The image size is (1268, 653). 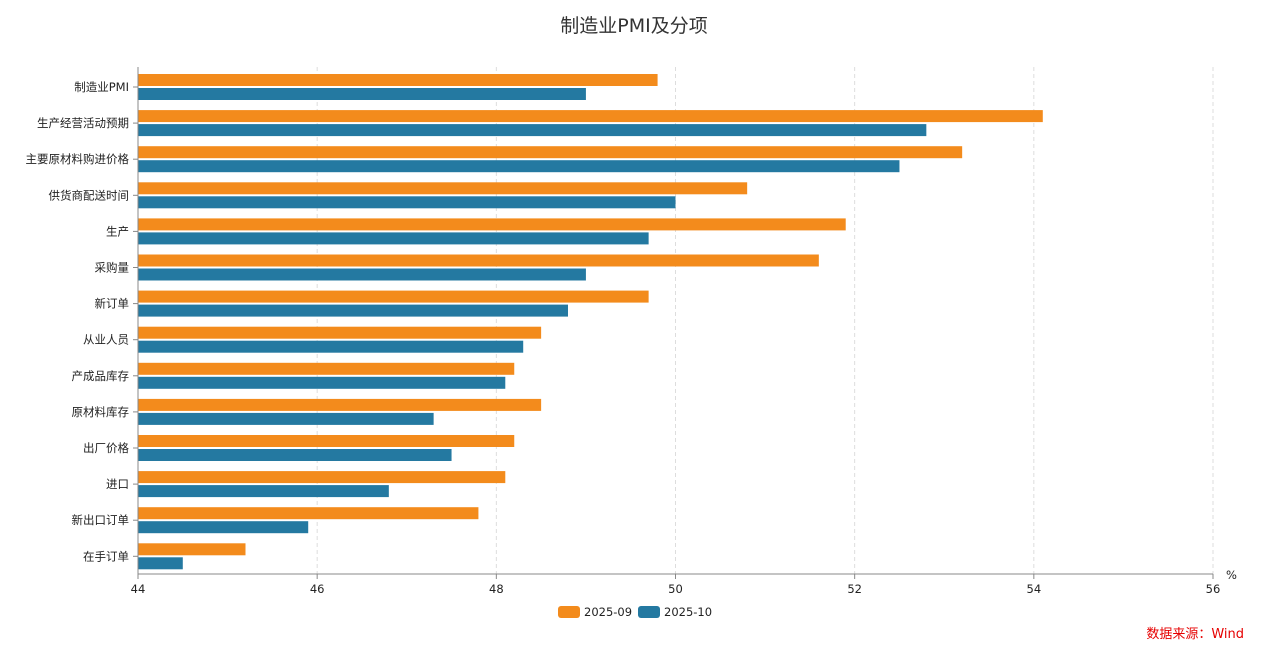 I want to click on x-tick-label: 56, so click(x=1213, y=589).